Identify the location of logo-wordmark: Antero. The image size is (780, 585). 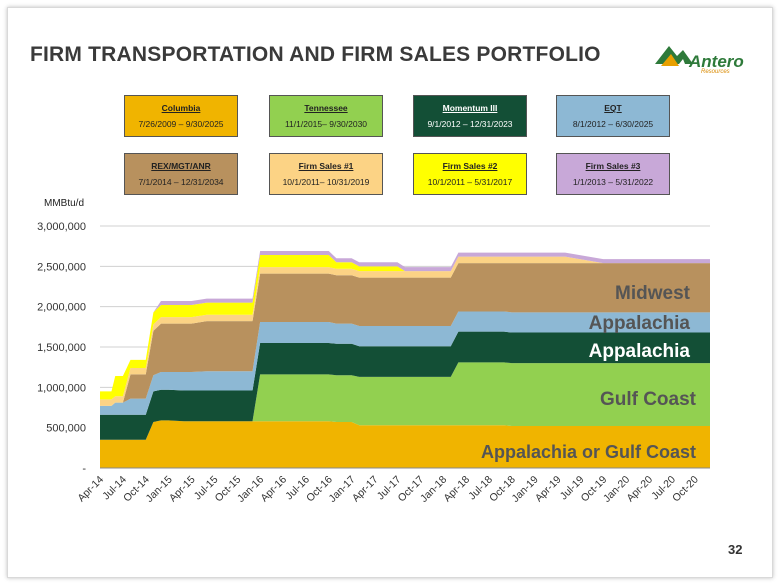
(716, 61).